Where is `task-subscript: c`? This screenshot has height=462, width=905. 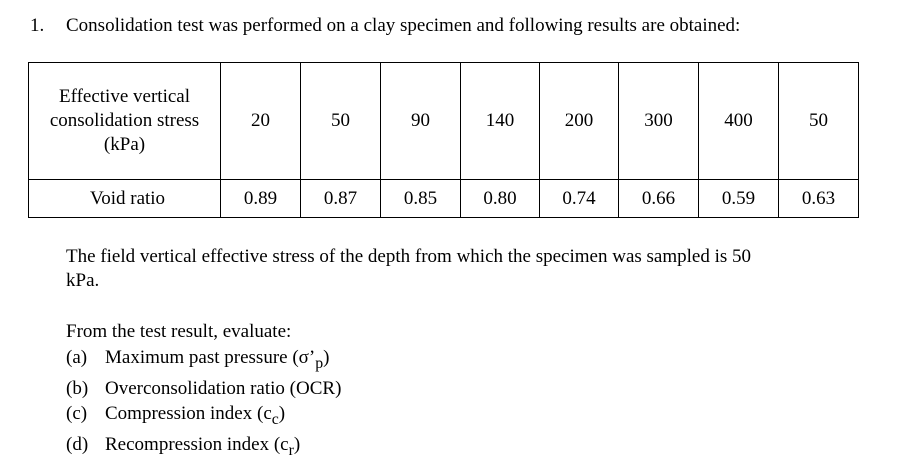
task-subscript: c is located at coordinates (275, 419).